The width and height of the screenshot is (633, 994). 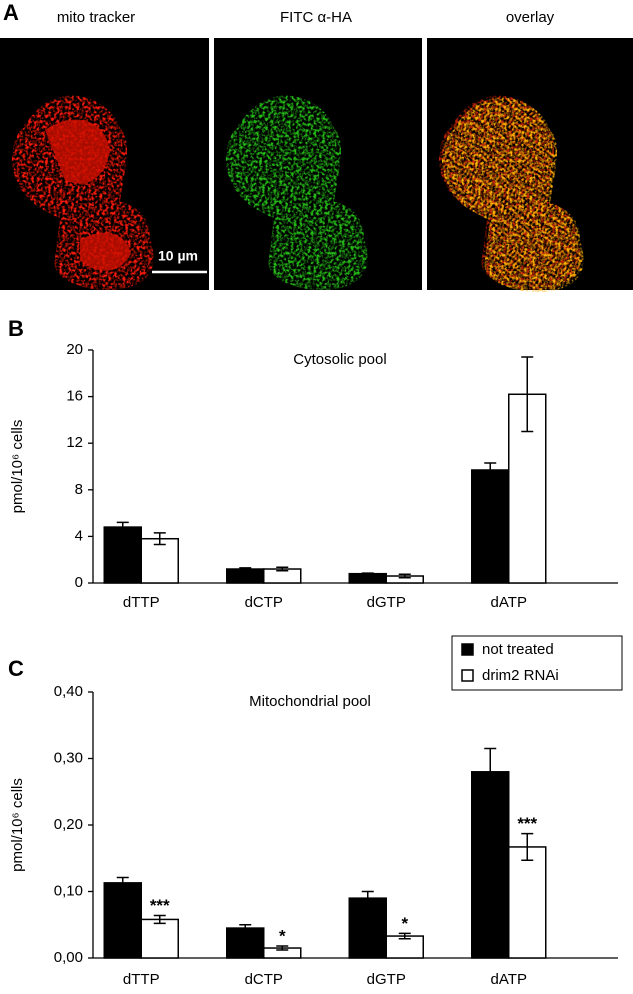 I want to click on y-tick-label: 0,30, so click(x=68, y=757).